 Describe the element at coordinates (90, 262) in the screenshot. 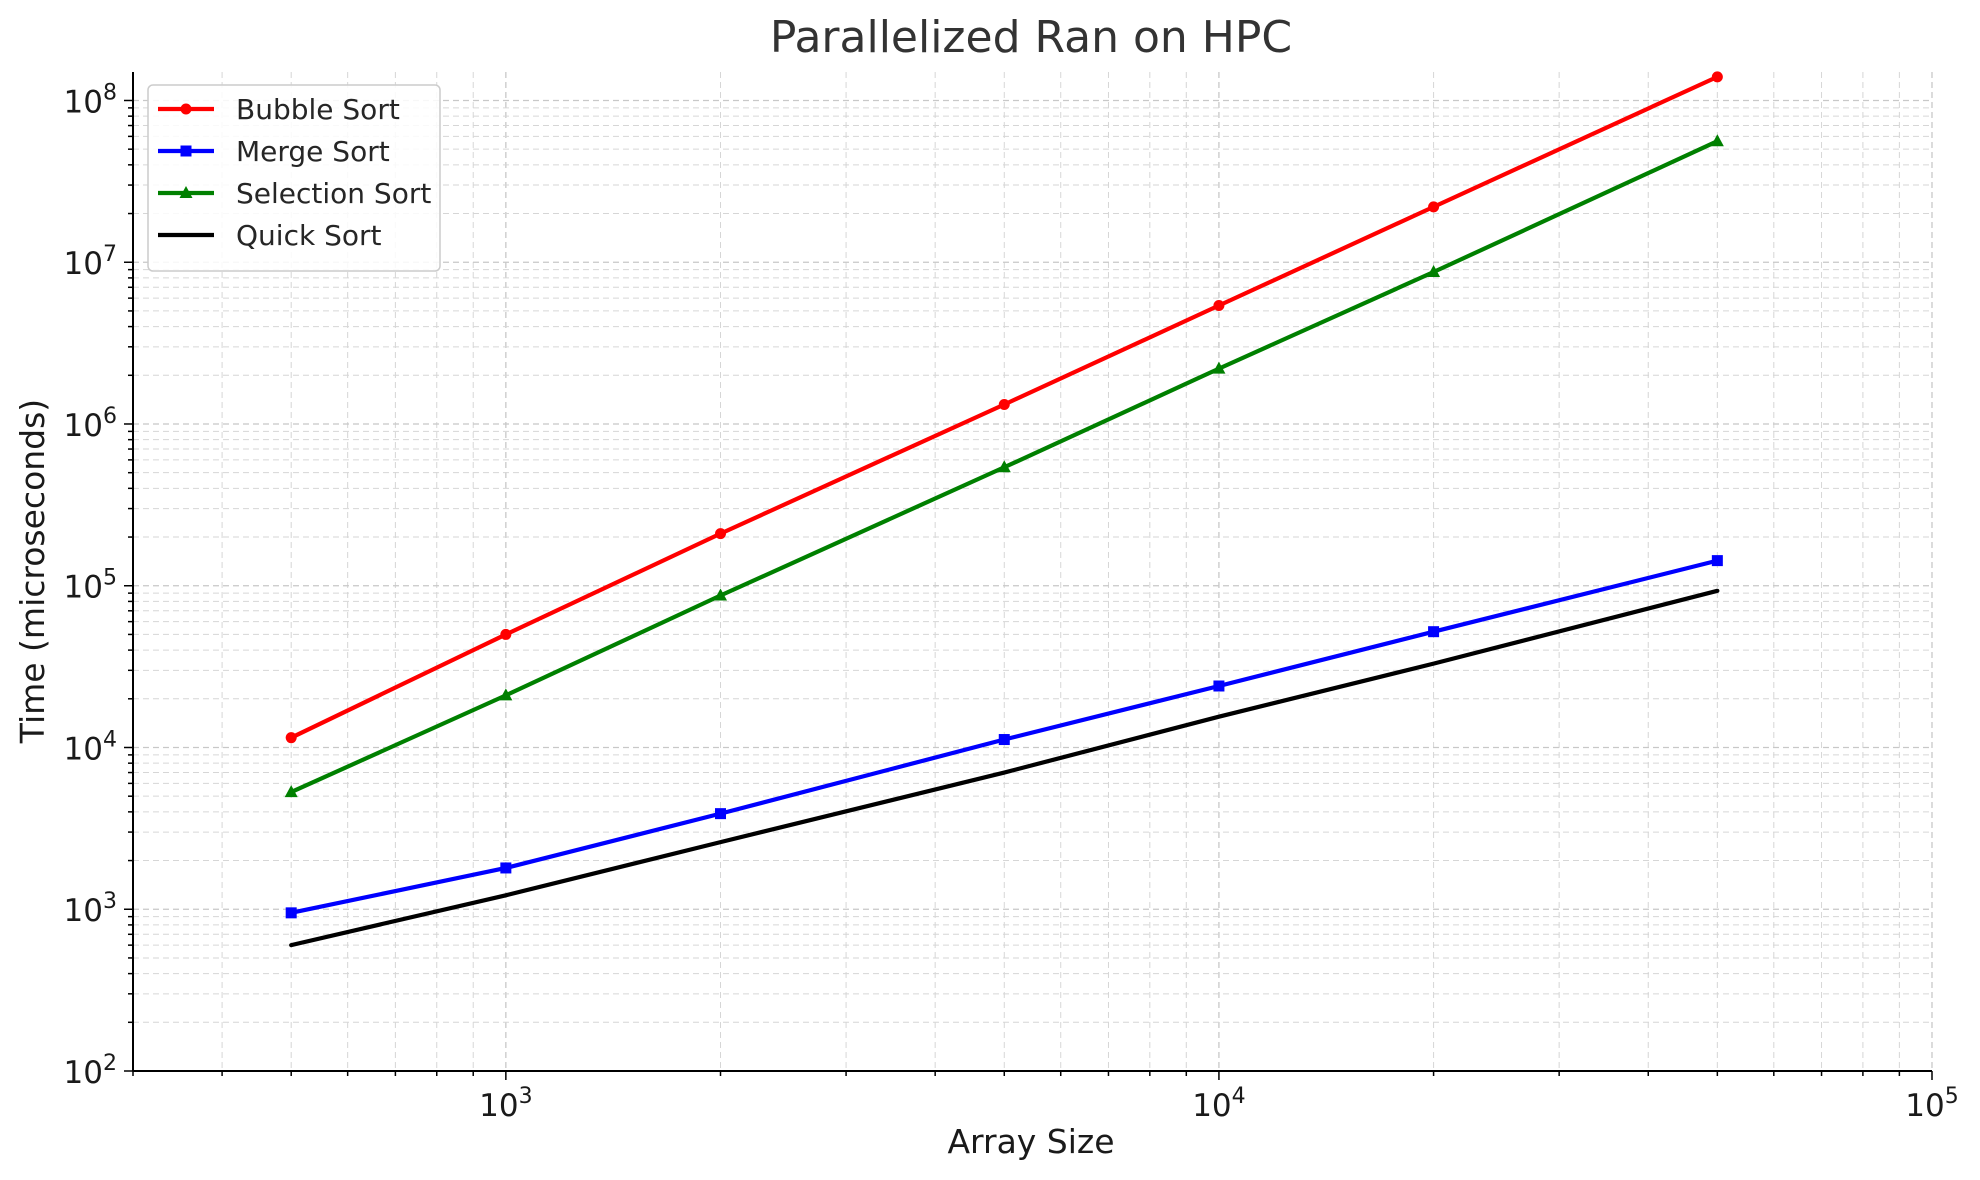

I see `y-tick-label: 107` at that location.